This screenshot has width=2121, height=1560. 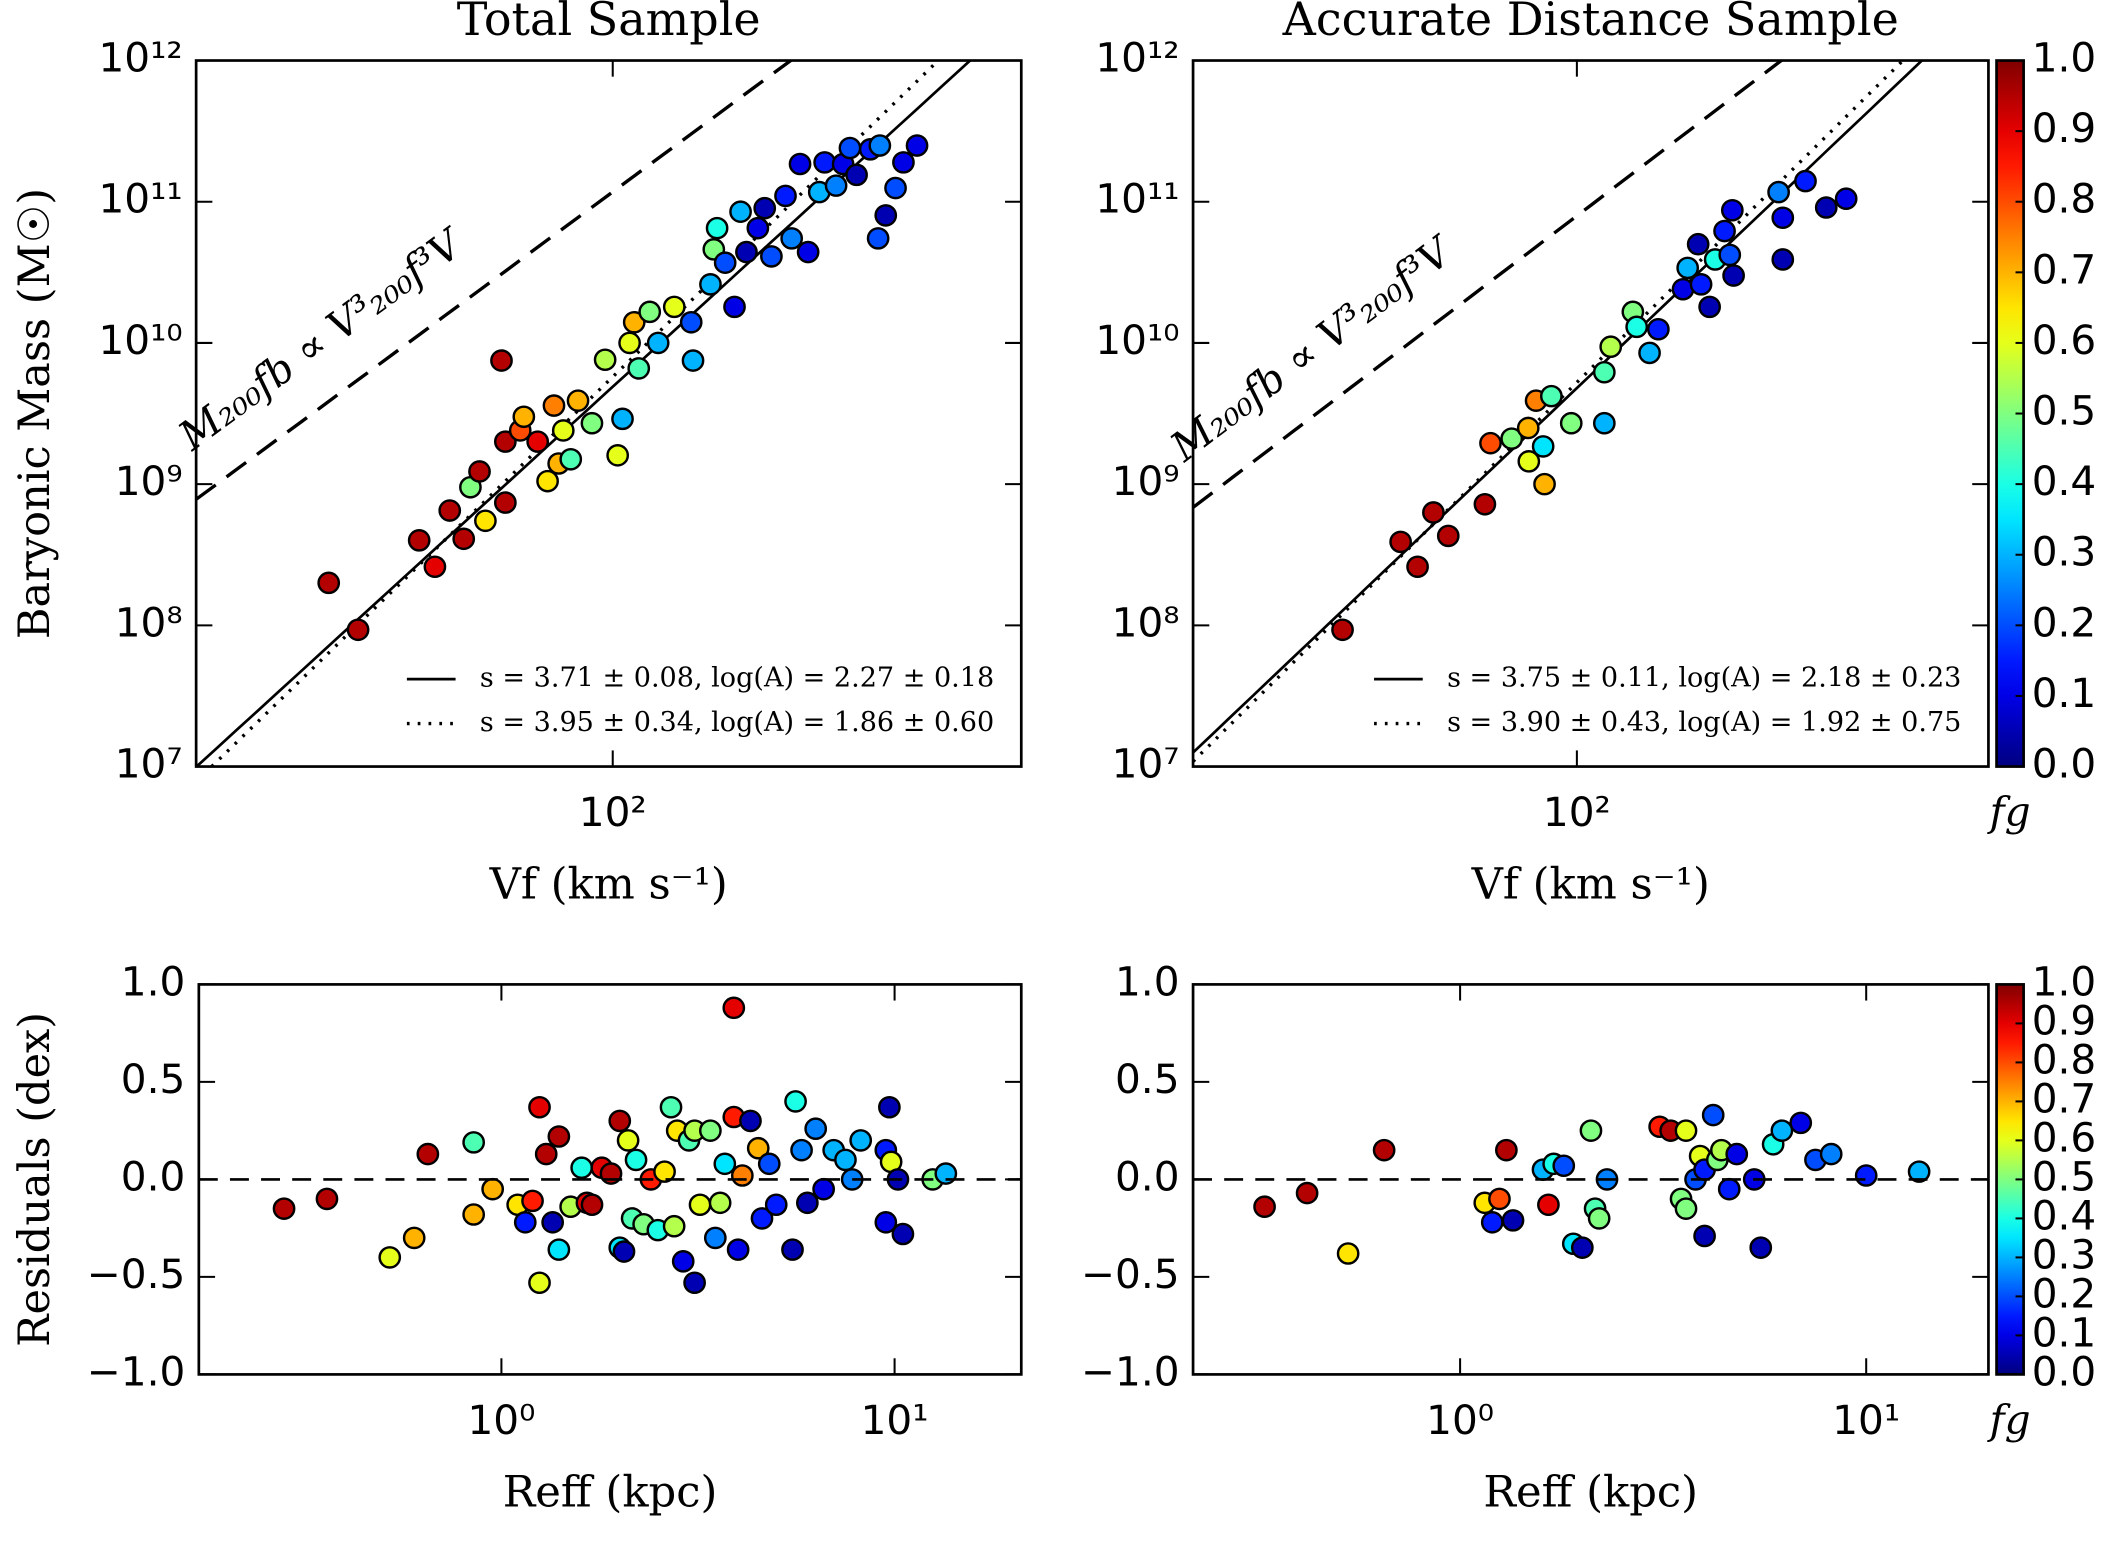 I want to click on colorbar-tick-label: 0.3, so click(x=2064, y=1254).